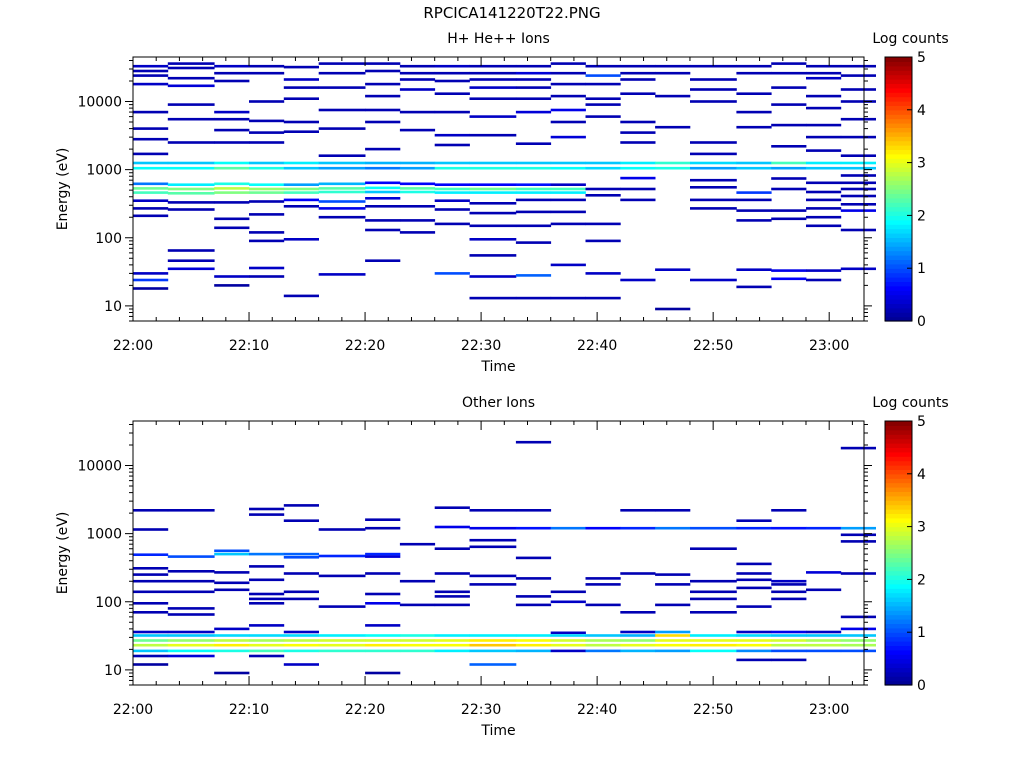 This screenshot has width=1024, height=768. I want to click on y-tick-label: 10, so click(113, 307).